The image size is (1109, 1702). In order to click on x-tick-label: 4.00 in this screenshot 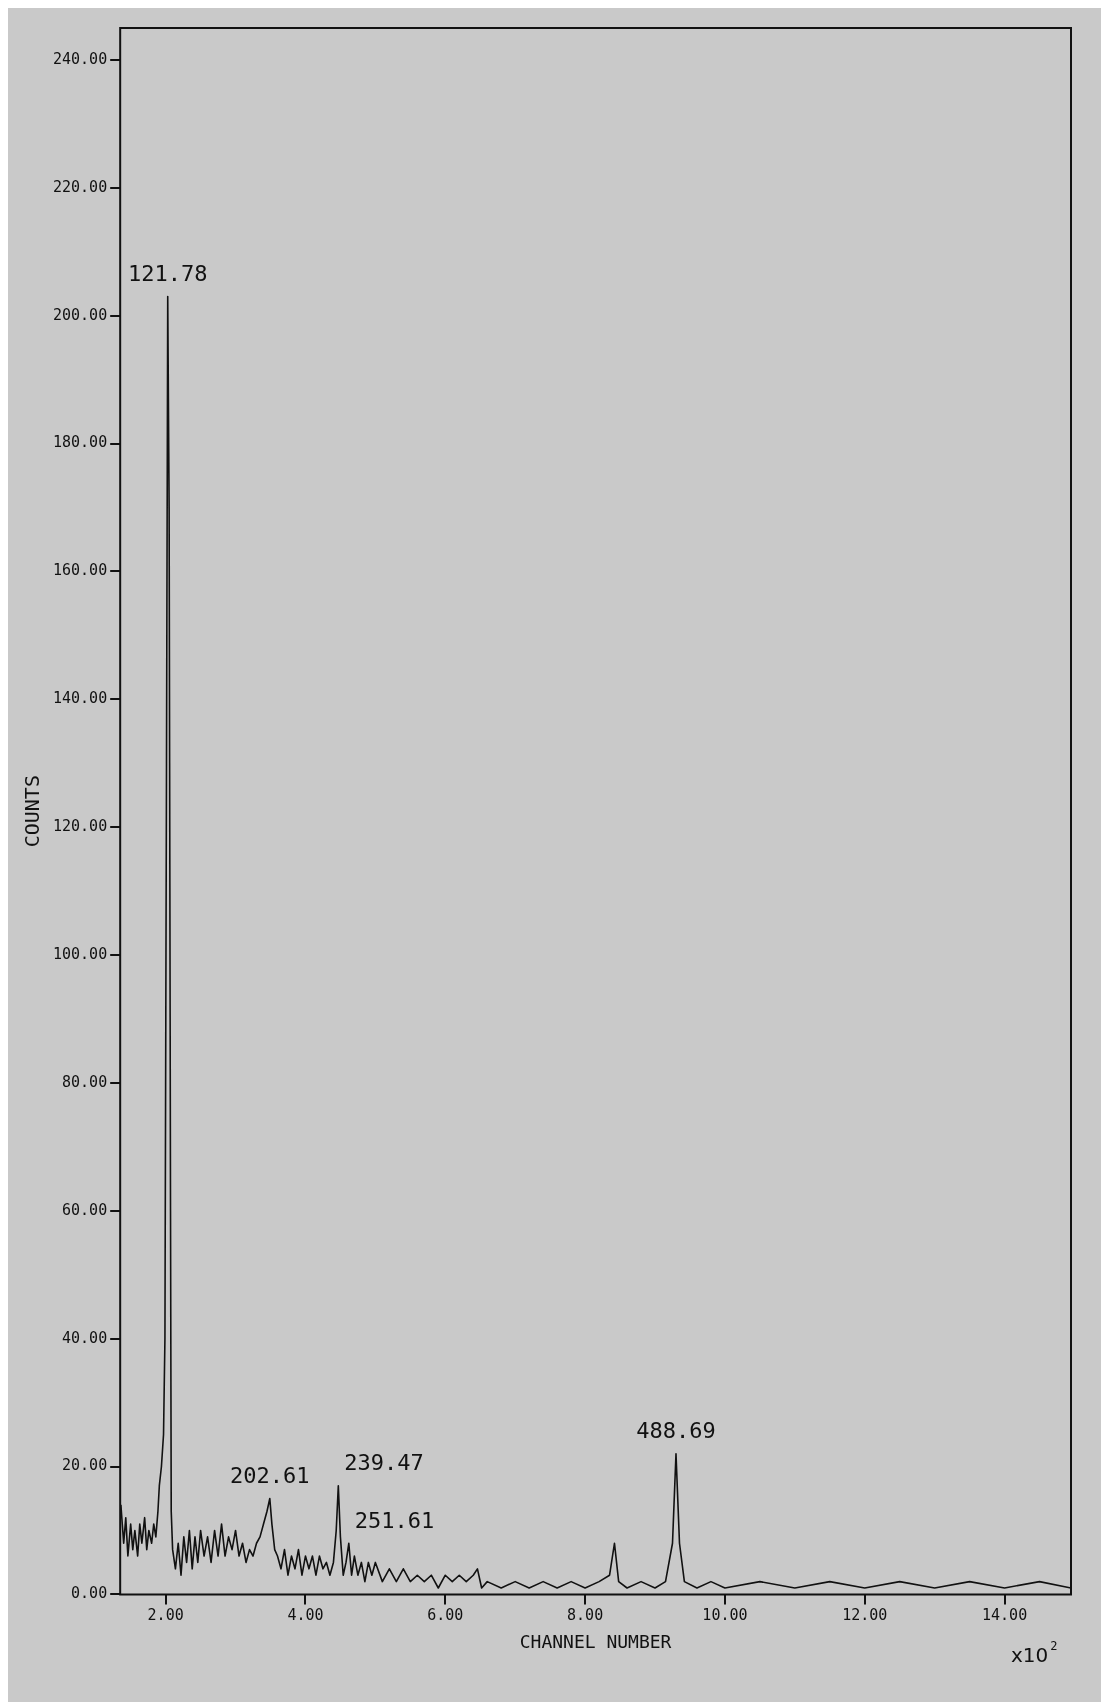, I will do `click(305, 1615)`.